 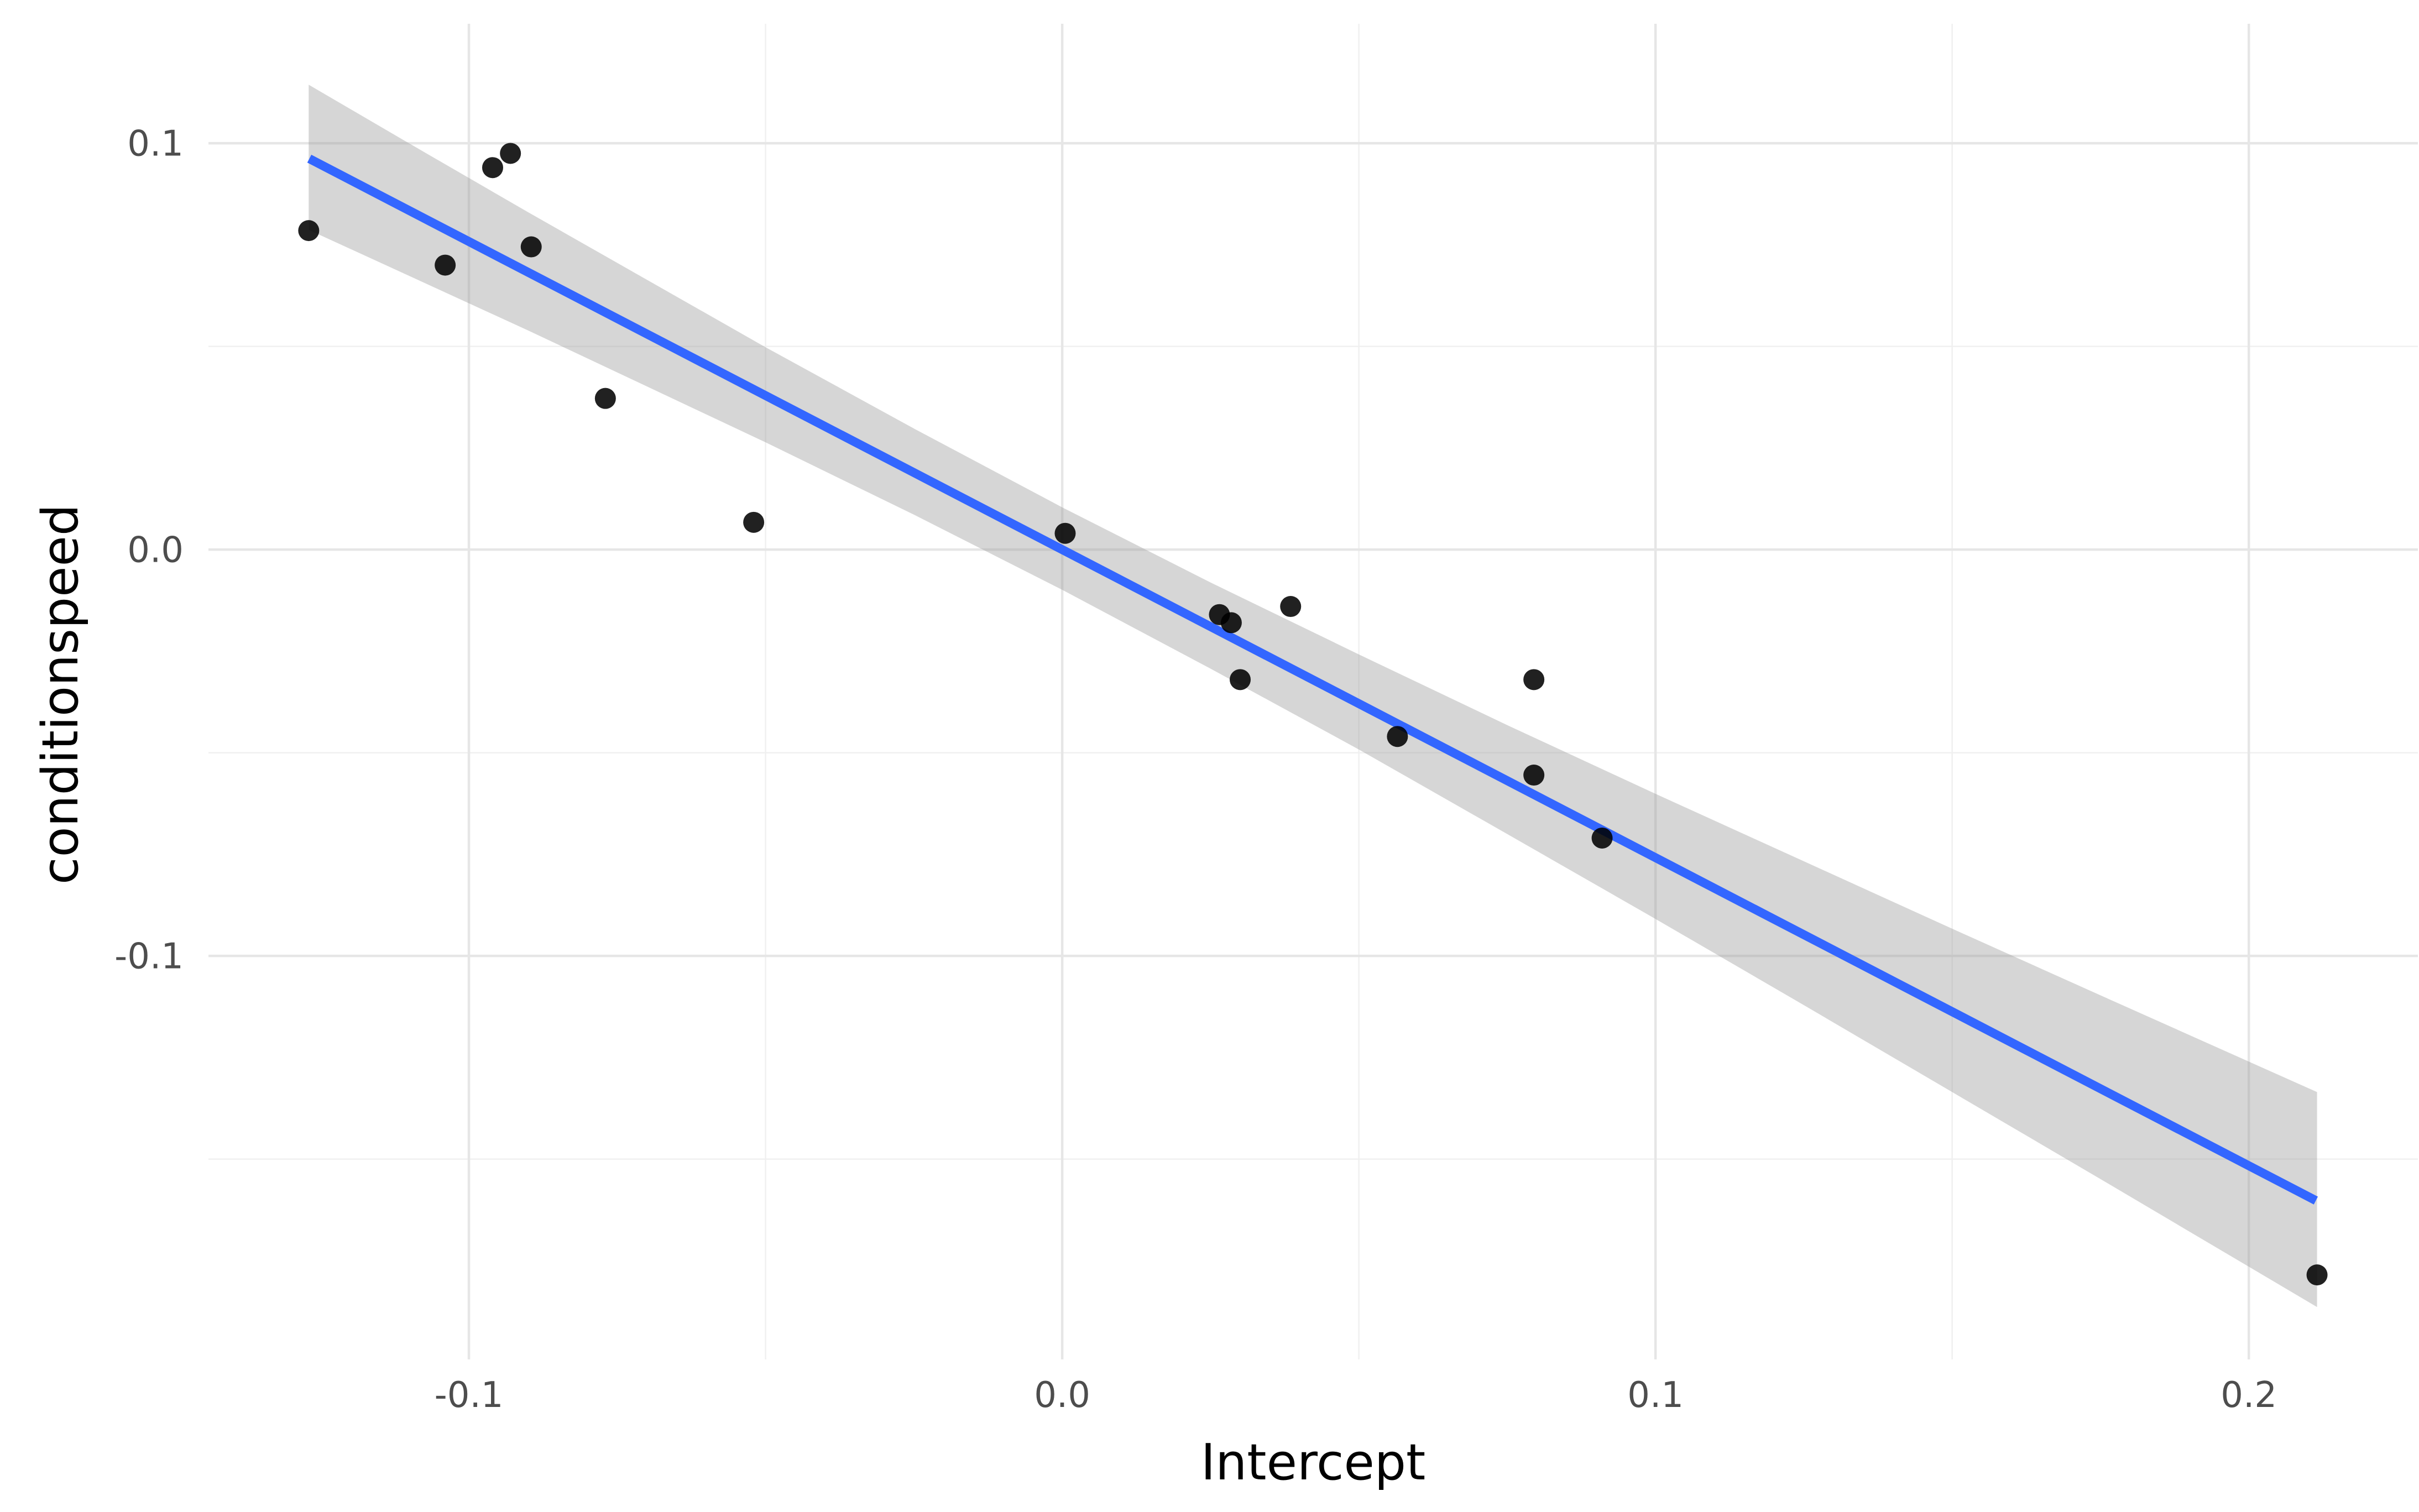 What do you see at coordinates (1313, 1462) in the screenshot?
I see `x-axis-title: Intercept` at bounding box center [1313, 1462].